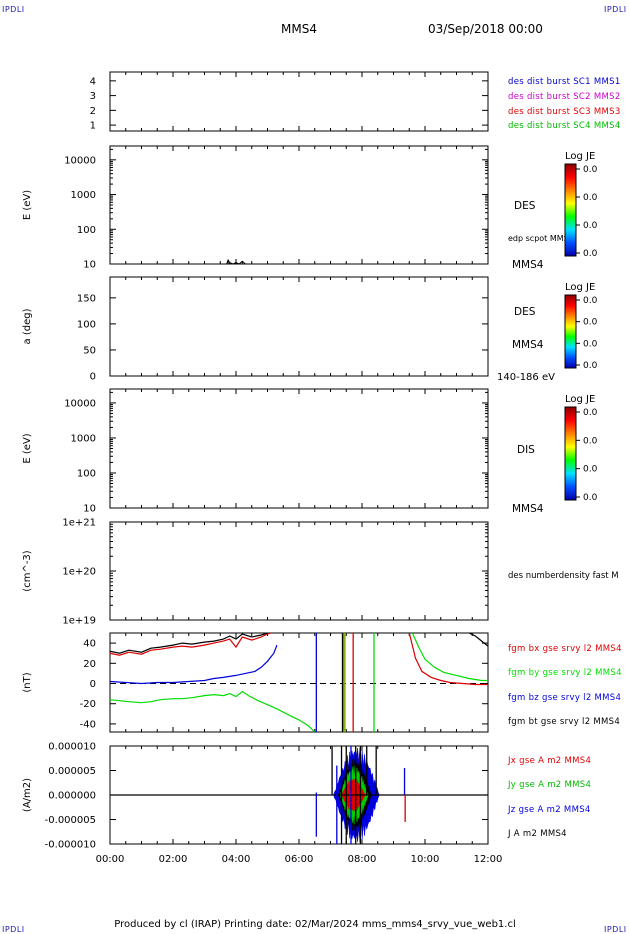 This screenshot has height=934, width=630. I want to click on panel-dis_energy: 10 100 1000 10000 E (eV) DIS MMS4, so click(283, 451).